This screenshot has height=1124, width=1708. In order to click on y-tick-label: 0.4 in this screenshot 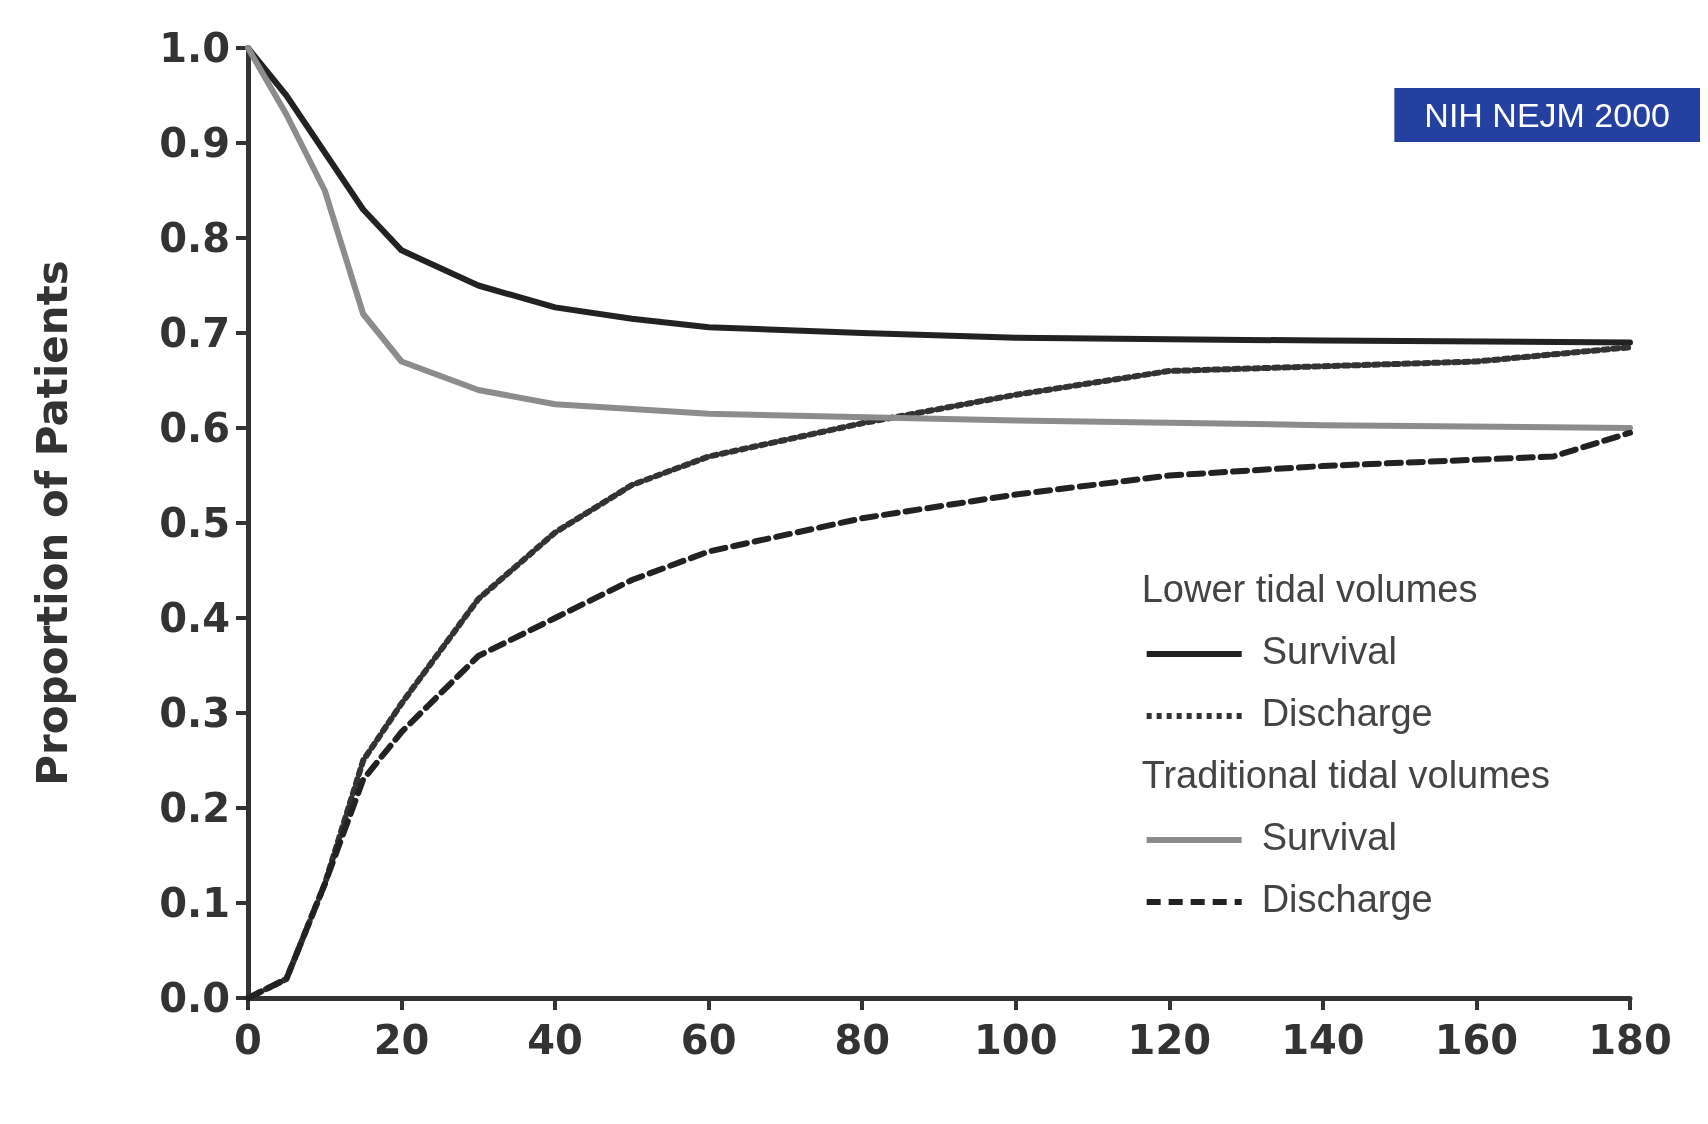, I will do `click(194, 618)`.